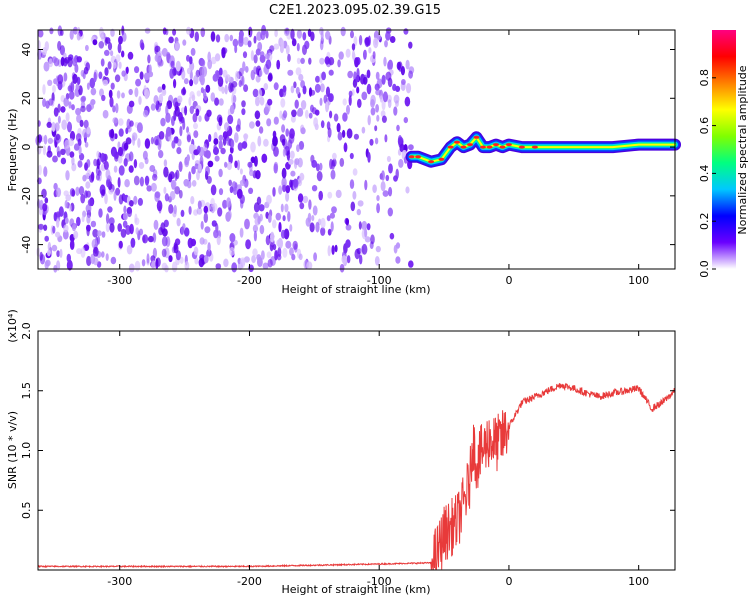 The image size is (750, 600). I want to click on x-tick-label: -300, so click(119, 280).